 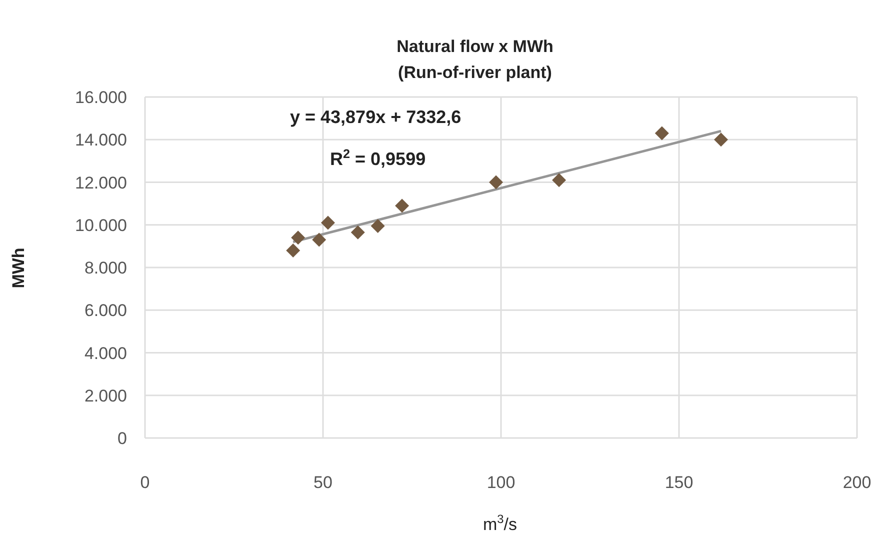 What do you see at coordinates (101, 140) in the screenshot?
I see `y-tick-label: 14.000` at bounding box center [101, 140].